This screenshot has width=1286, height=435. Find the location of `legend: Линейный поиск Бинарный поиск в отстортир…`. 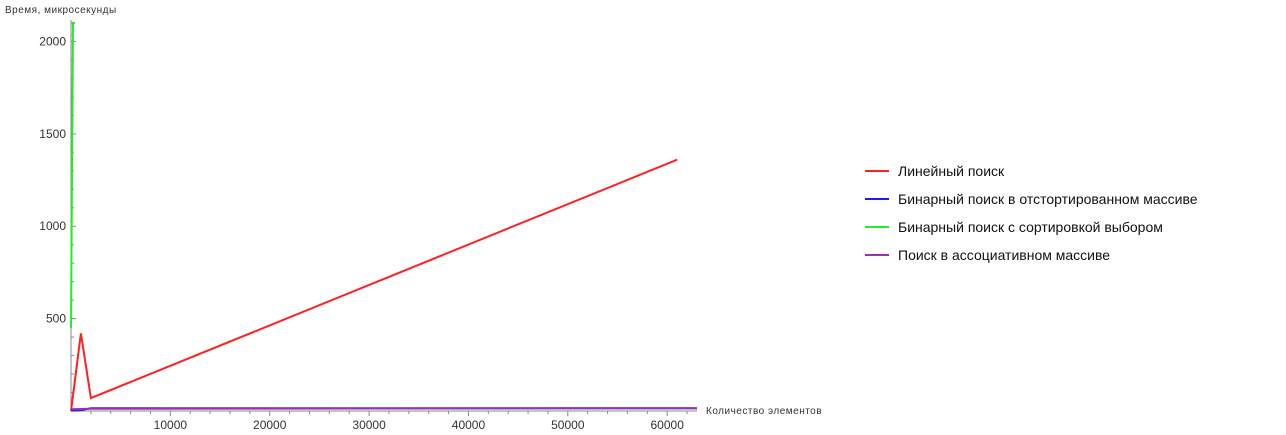

legend: Линейный поиск Бинарный поиск в отстортир… is located at coordinates (1031, 213).